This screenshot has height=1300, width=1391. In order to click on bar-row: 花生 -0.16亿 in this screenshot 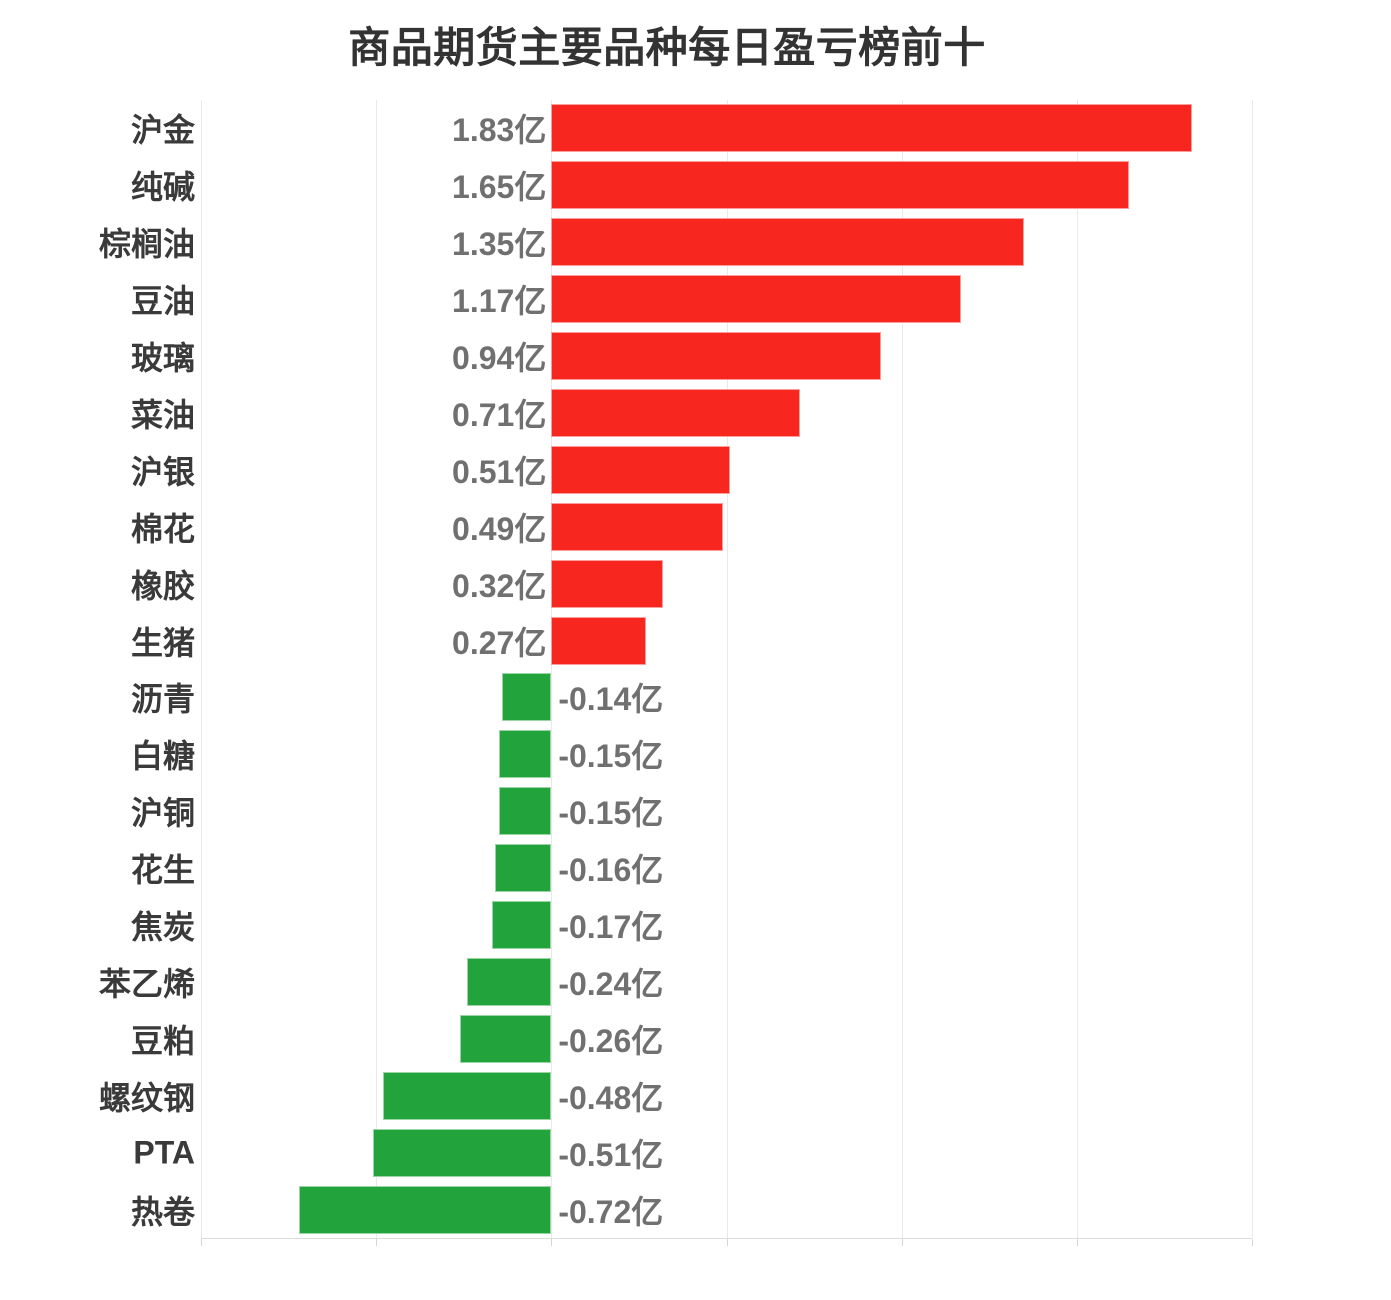, I will do `click(691, 868)`.